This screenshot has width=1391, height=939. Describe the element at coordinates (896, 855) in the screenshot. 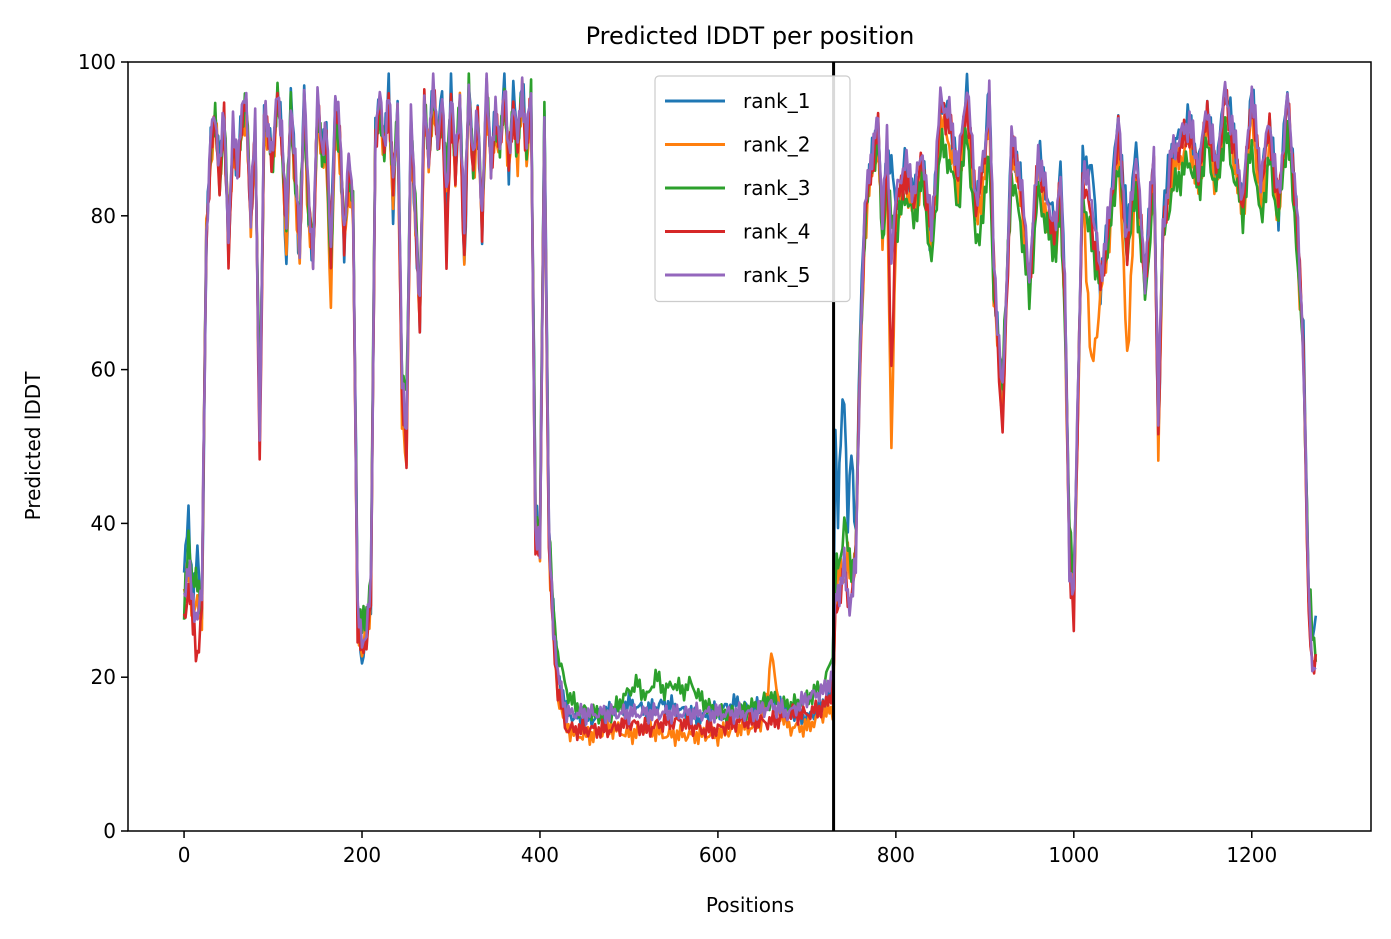

I see `x-tick-label: 800` at that location.